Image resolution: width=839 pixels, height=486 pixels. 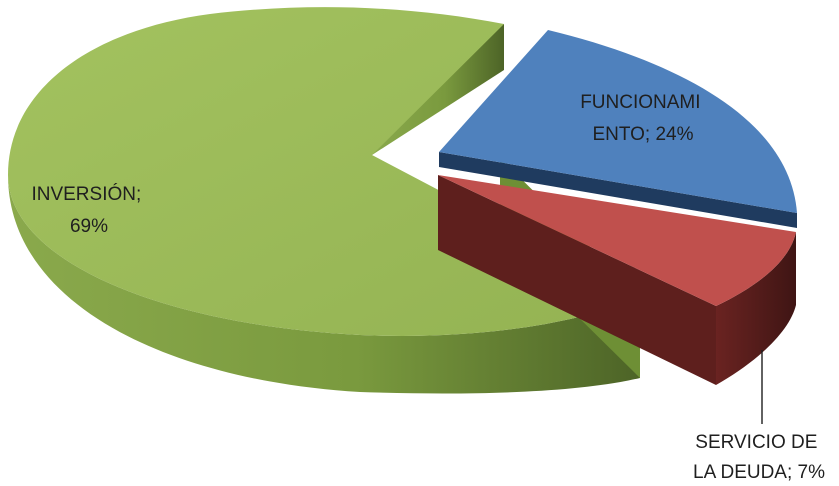 I want to click on slice-funcionamiento-side, so click(x=618, y=190).